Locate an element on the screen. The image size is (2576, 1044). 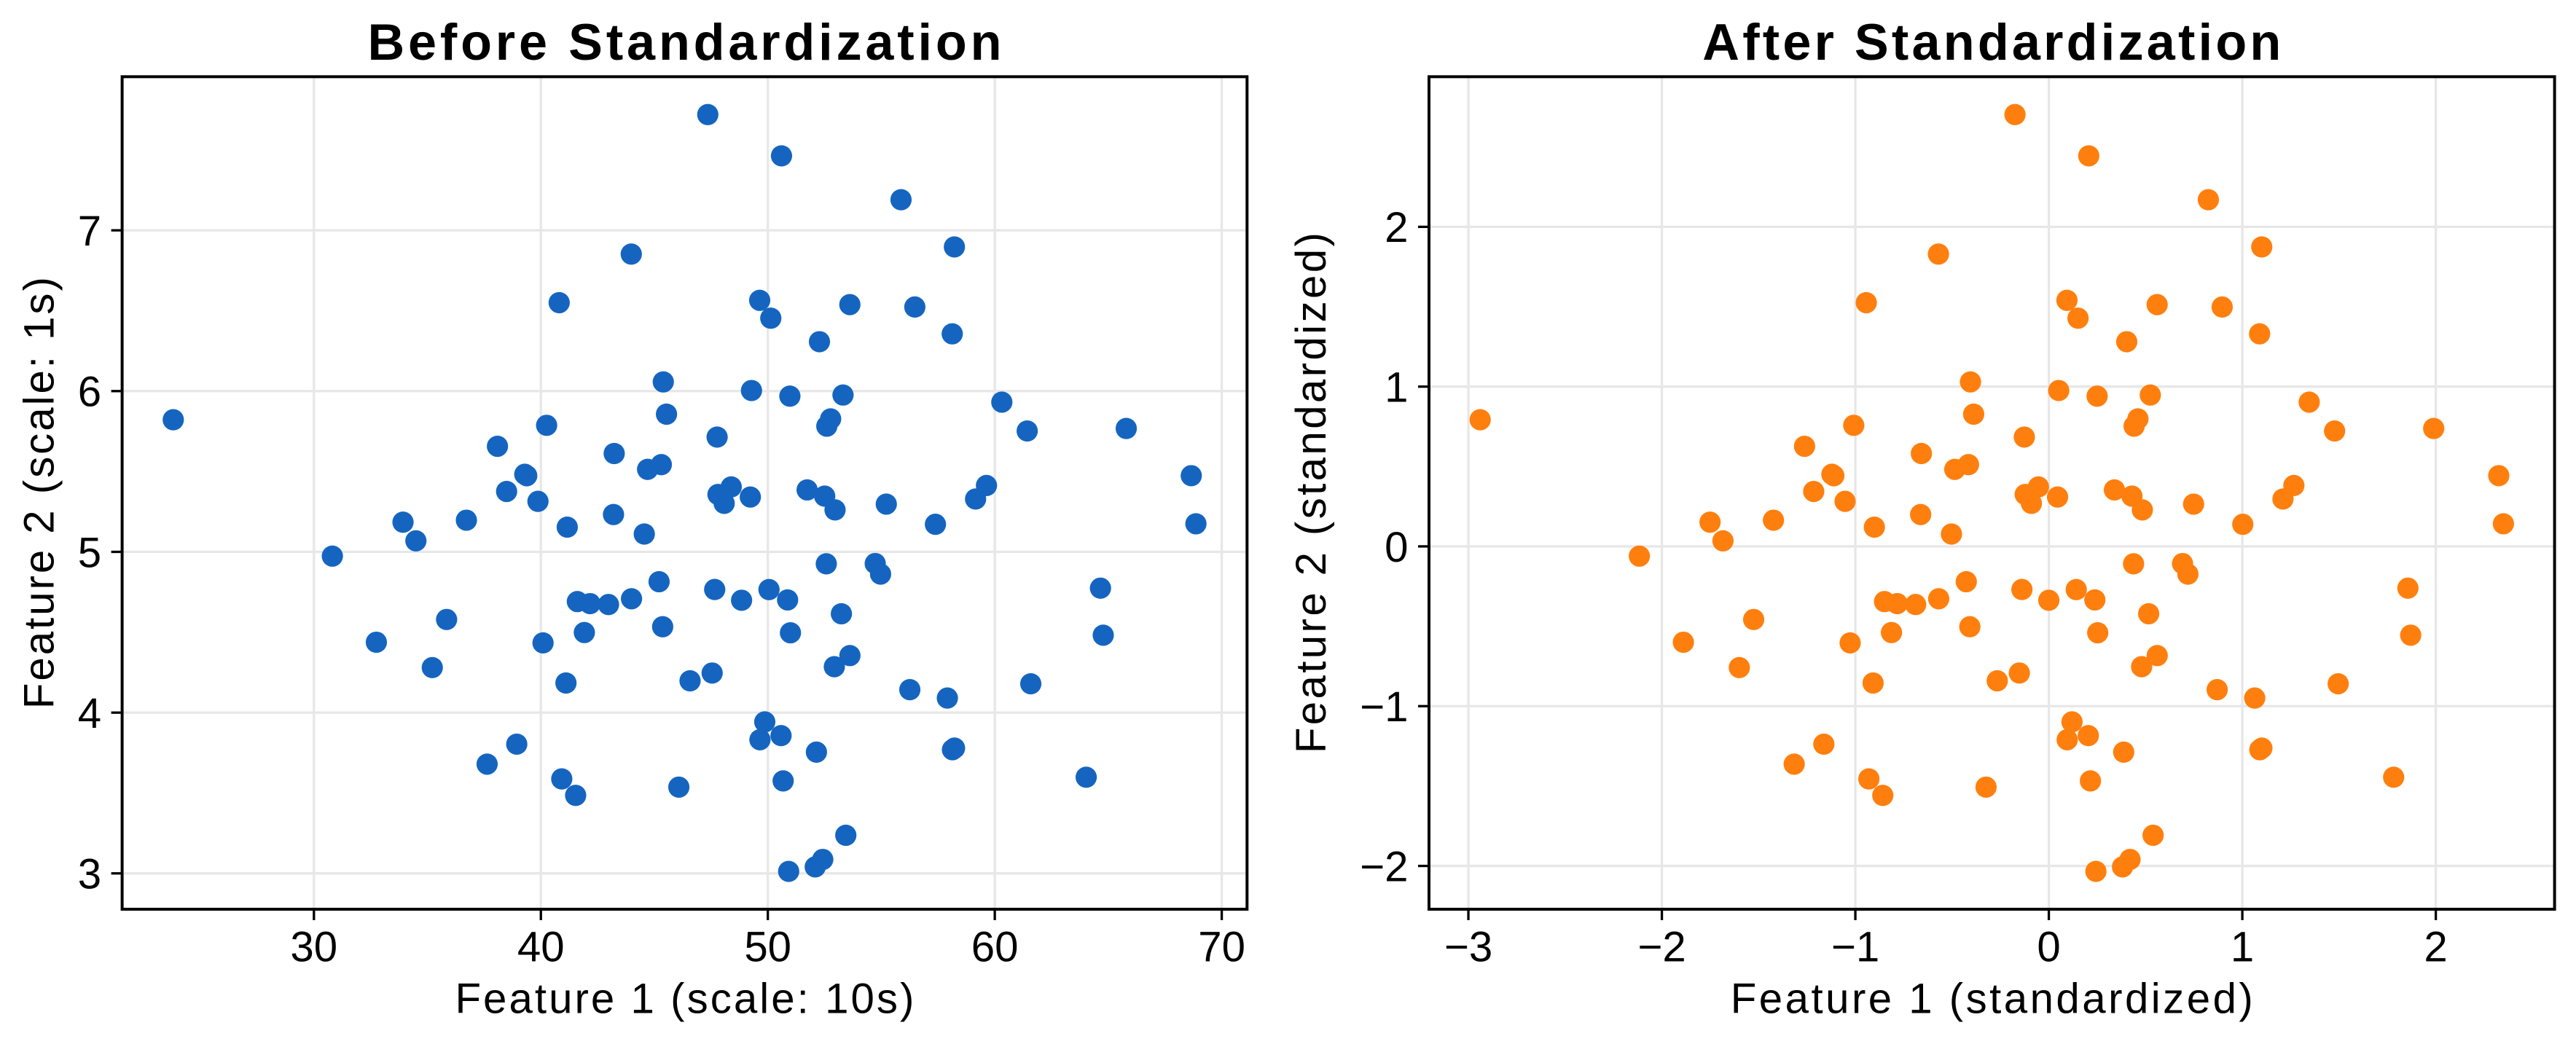
svg-text: 7 is located at coordinates (89, 231).